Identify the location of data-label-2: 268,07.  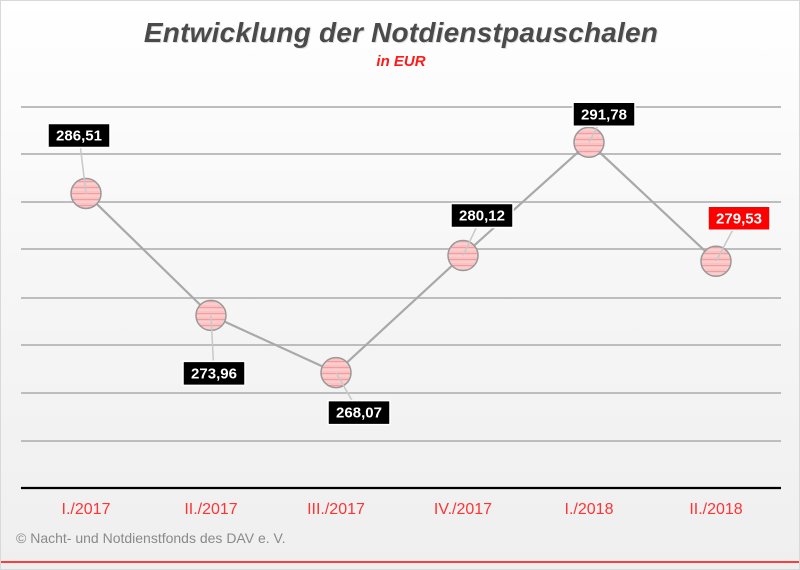
(359, 413).